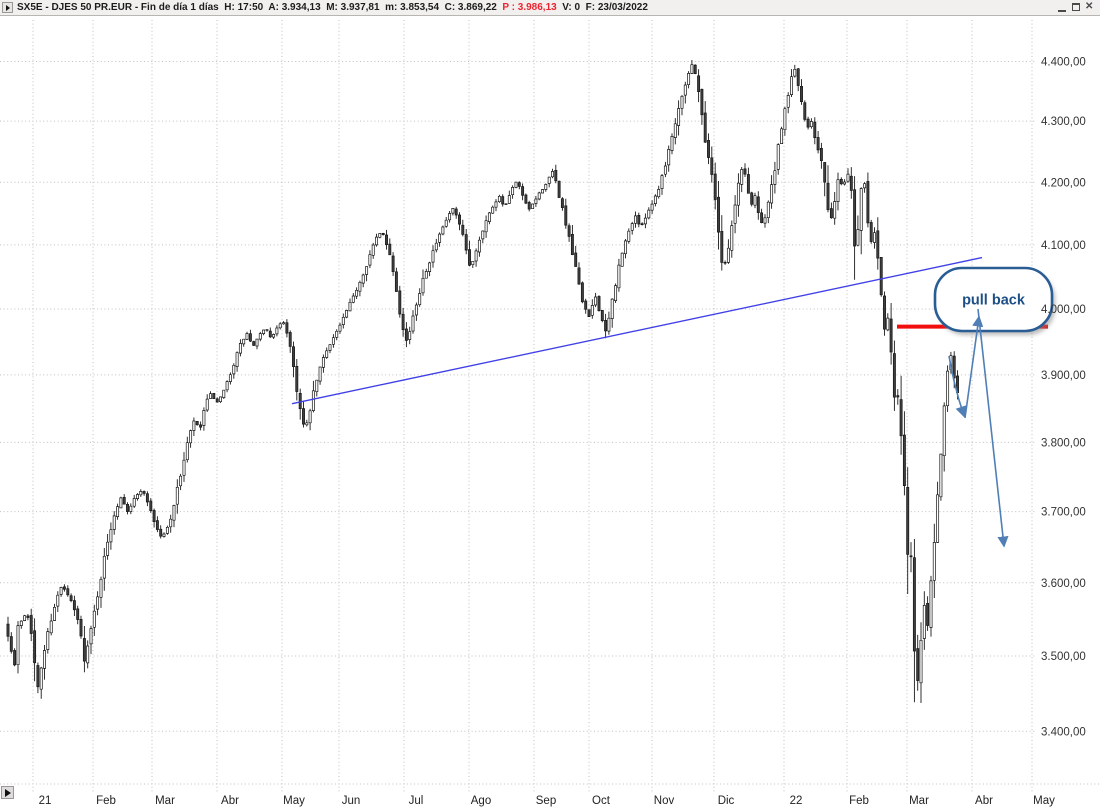  Describe the element at coordinates (637, 330) in the screenshot. I see `trendline` at that location.